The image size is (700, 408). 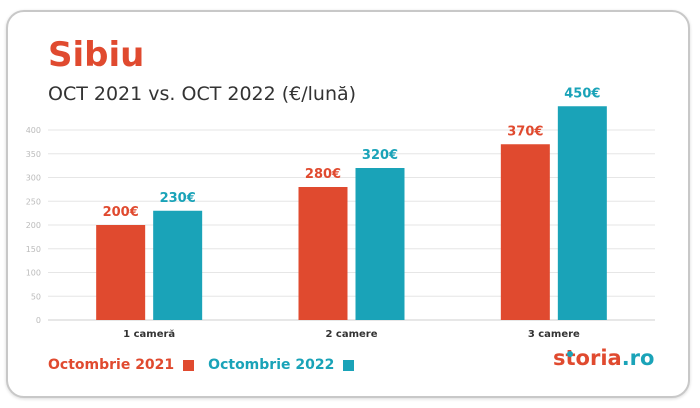 I want to click on x-tick-label-1: 1 cameră, so click(x=149, y=334).